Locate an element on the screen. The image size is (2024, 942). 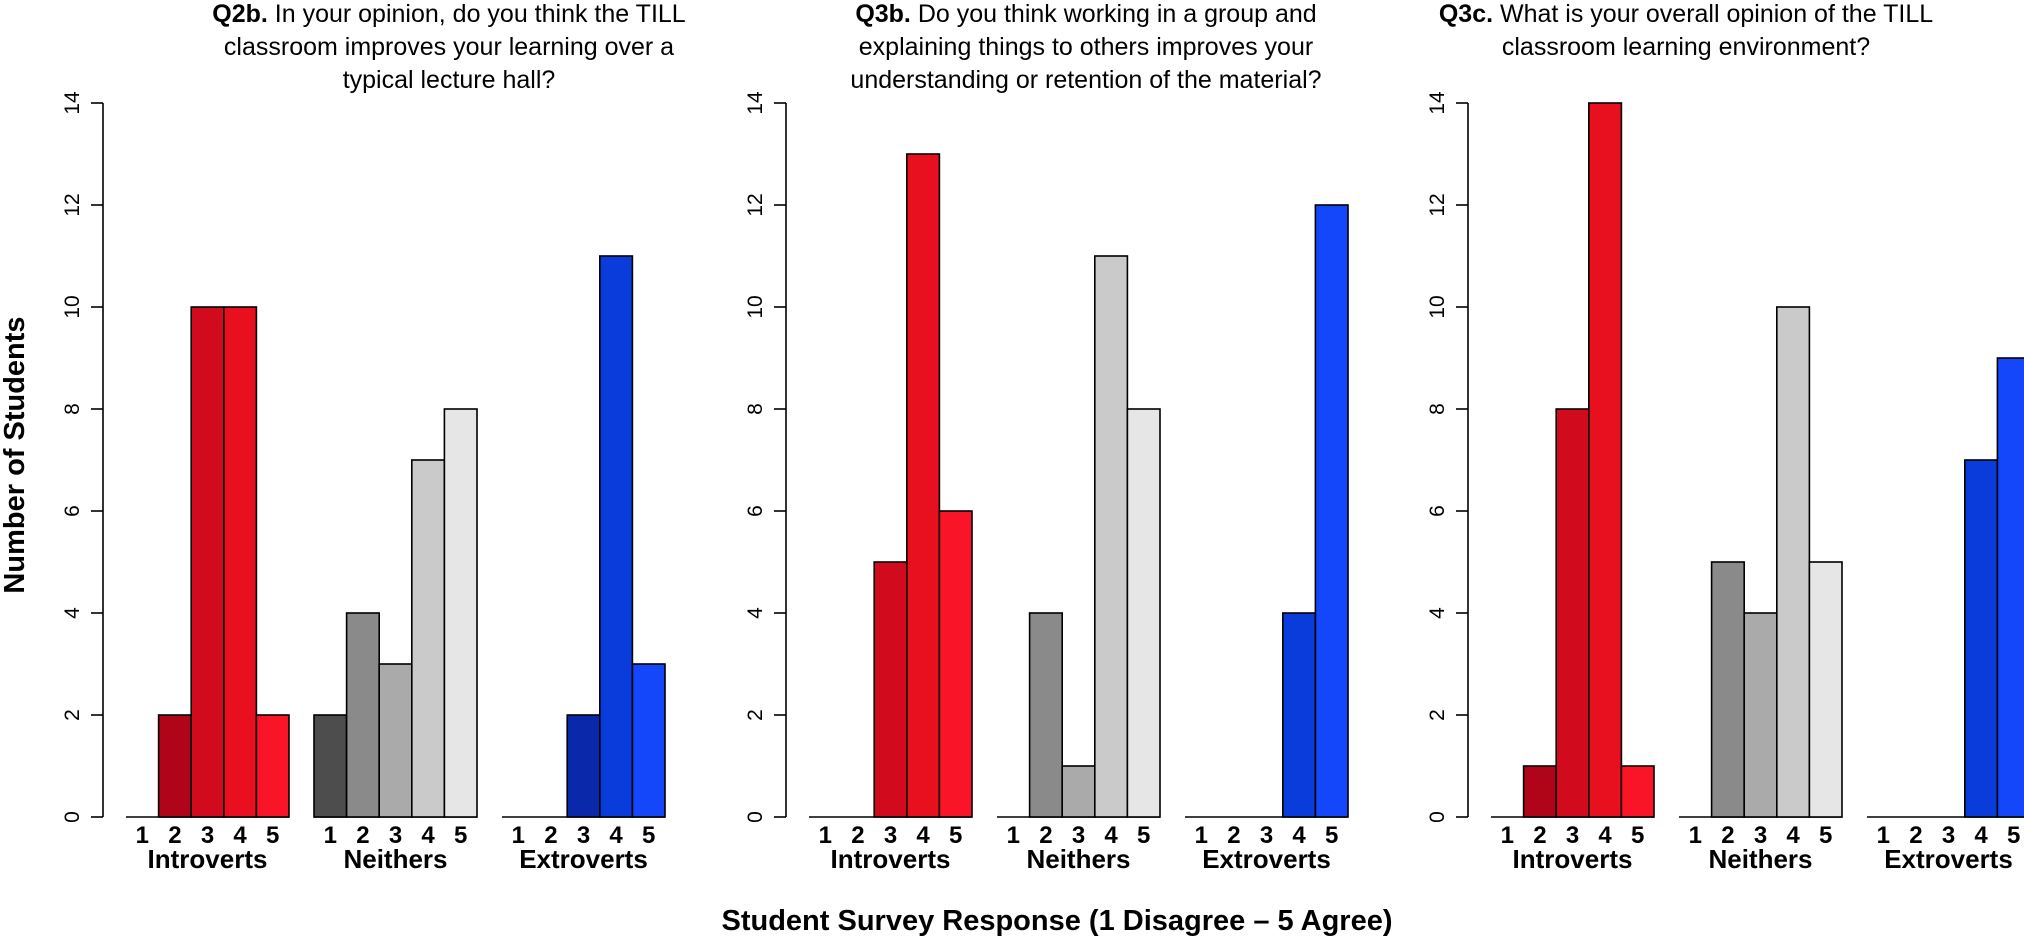
chart-title-line: classroom learning environment? is located at coordinates (1686, 47).